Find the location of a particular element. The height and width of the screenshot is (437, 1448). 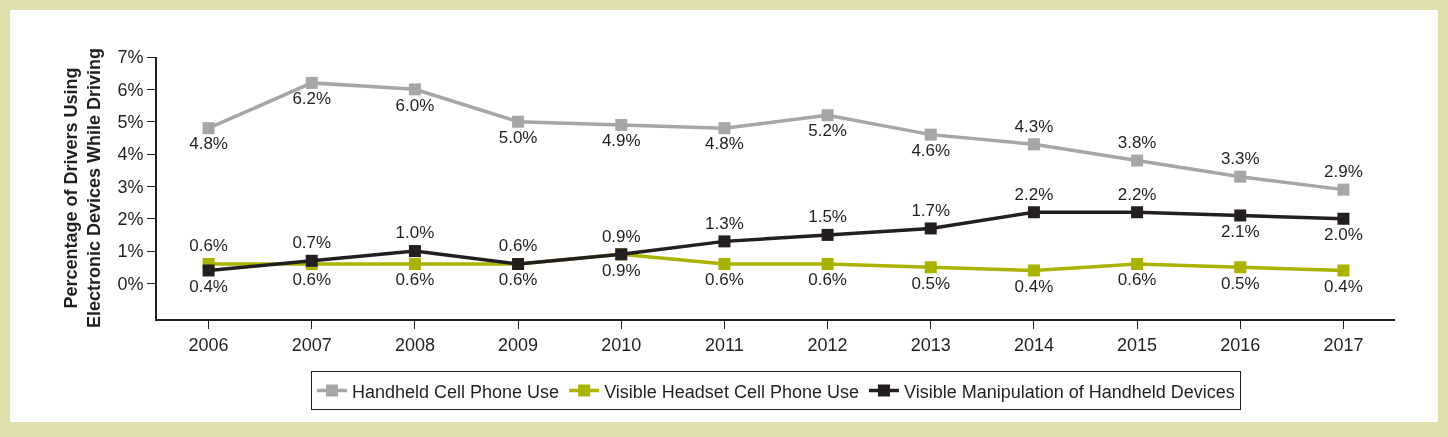

legend-label: Visible Headset Cell Phone Use is located at coordinates (731, 391).